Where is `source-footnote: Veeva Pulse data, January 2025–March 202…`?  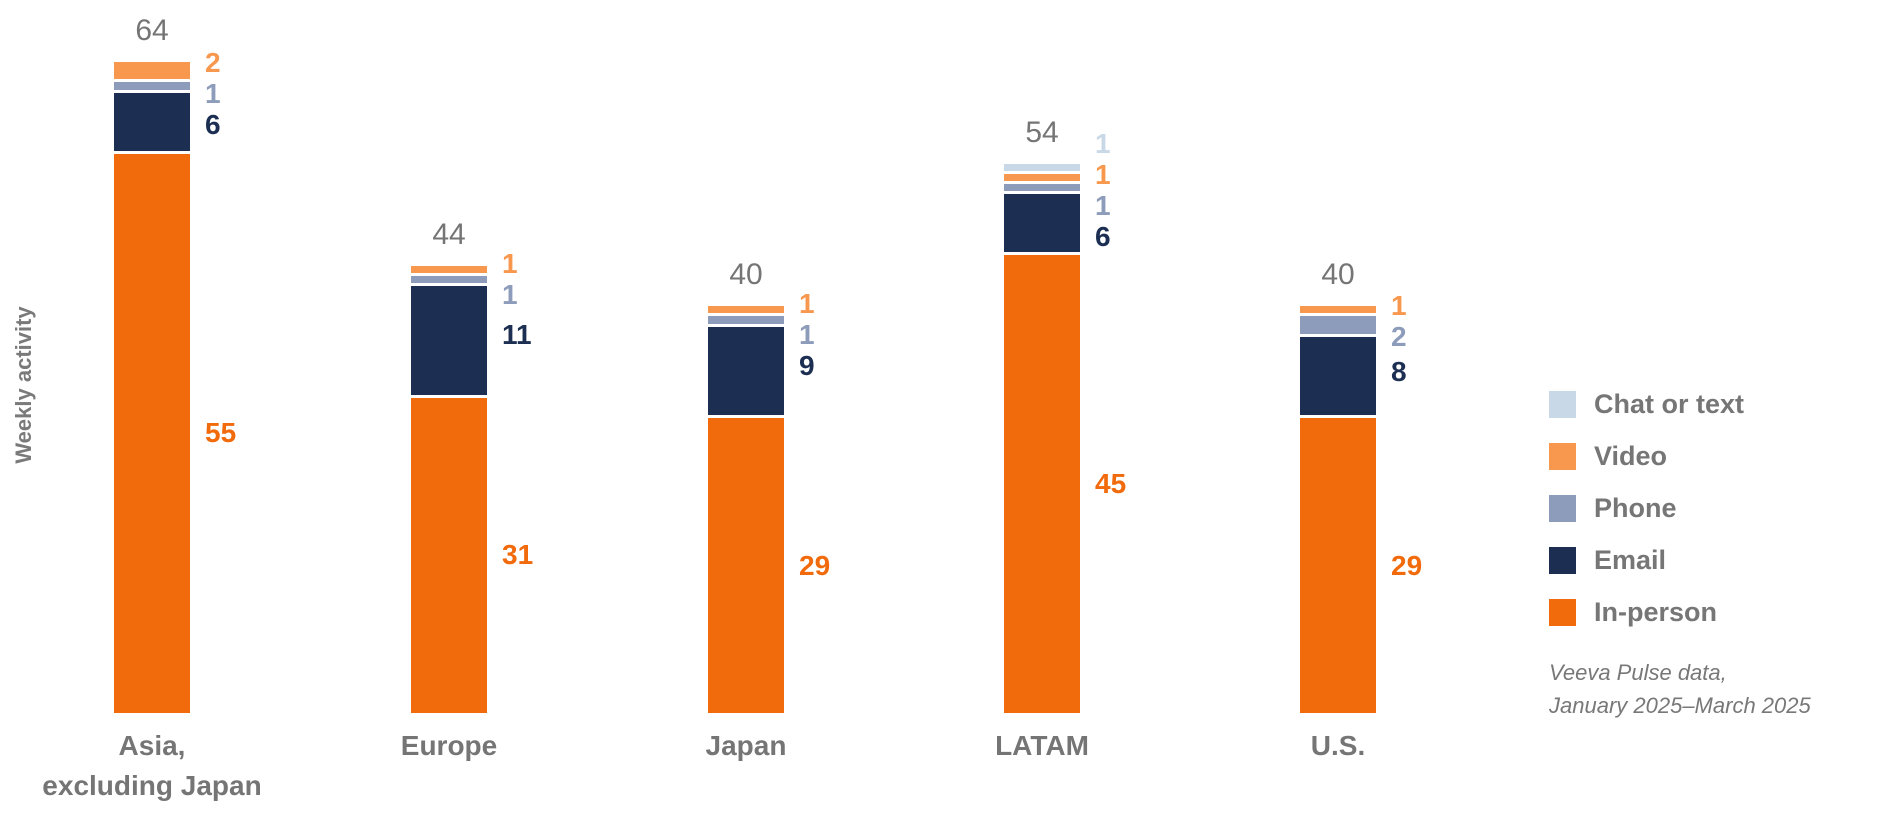
source-footnote: Veeva Pulse data, January 2025–March 202… is located at coordinates (1680, 689).